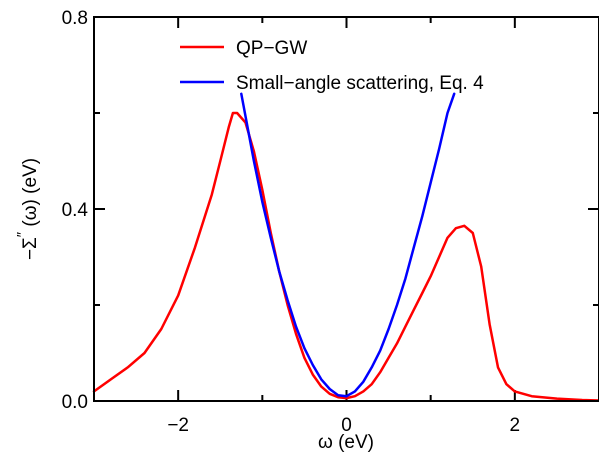 This screenshot has height=460, width=599. What do you see at coordinates (30, 248) in the screenshot?
I see `y-axis-label-prefix: −Σ` at bounding box center [30, 248].